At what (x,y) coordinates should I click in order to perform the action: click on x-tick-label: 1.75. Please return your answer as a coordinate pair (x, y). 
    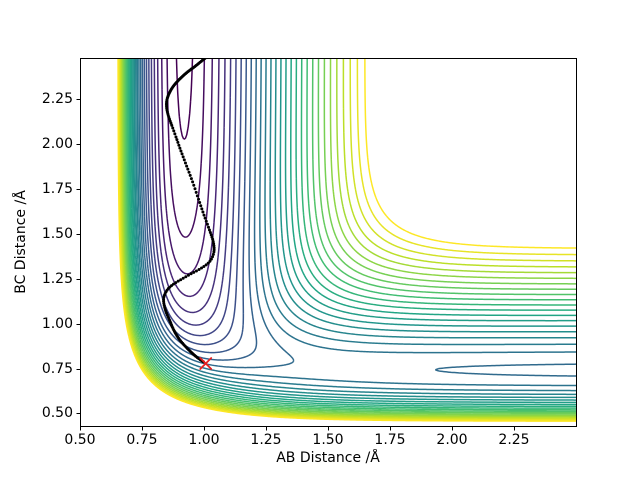
    Looking at the image, I should click on (390, 440).